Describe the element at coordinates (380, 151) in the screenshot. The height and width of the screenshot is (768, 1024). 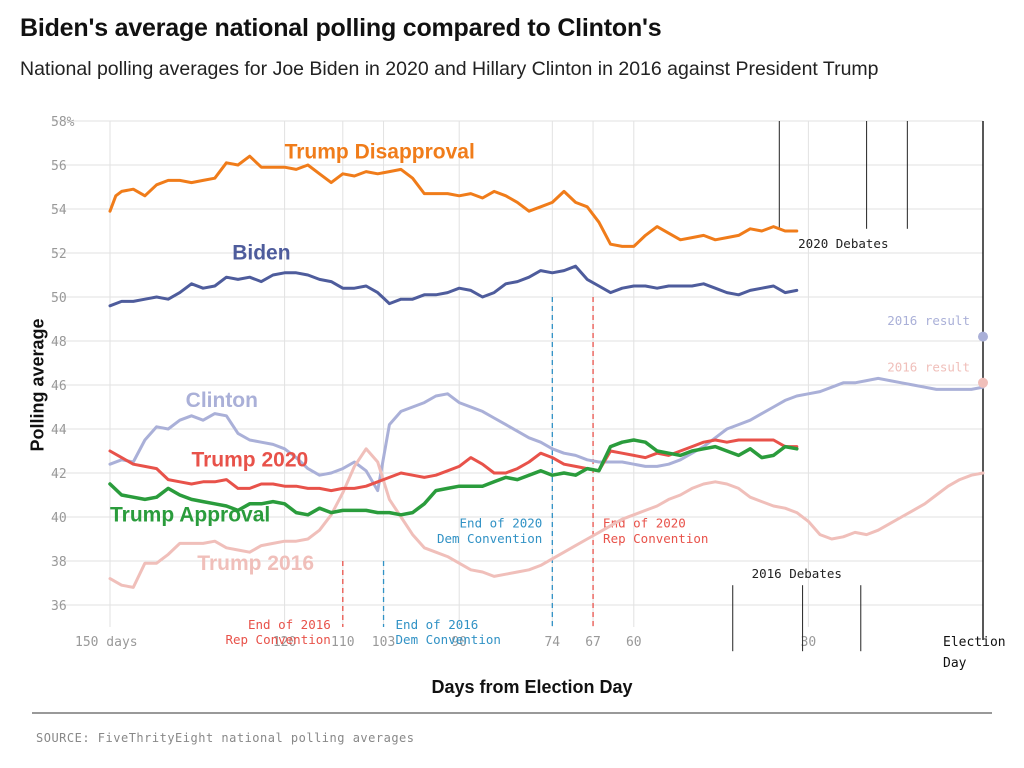
I see `series-label: Trump Disapproval` at that location.